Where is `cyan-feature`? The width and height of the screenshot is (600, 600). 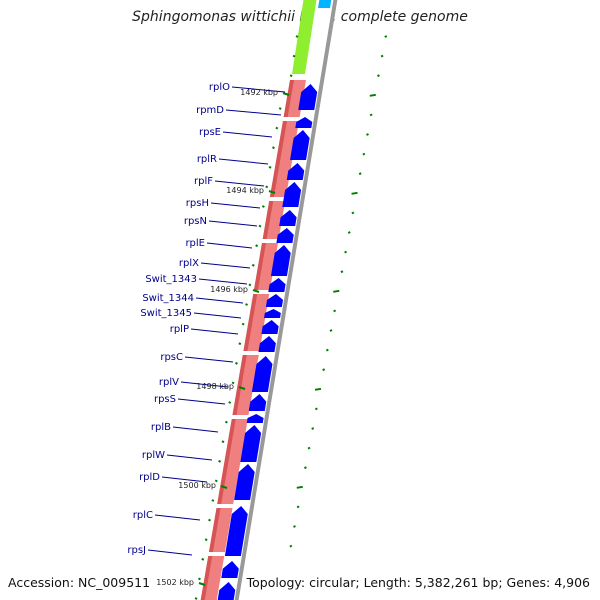 cyan-feature is located at coordinates (325, 4).